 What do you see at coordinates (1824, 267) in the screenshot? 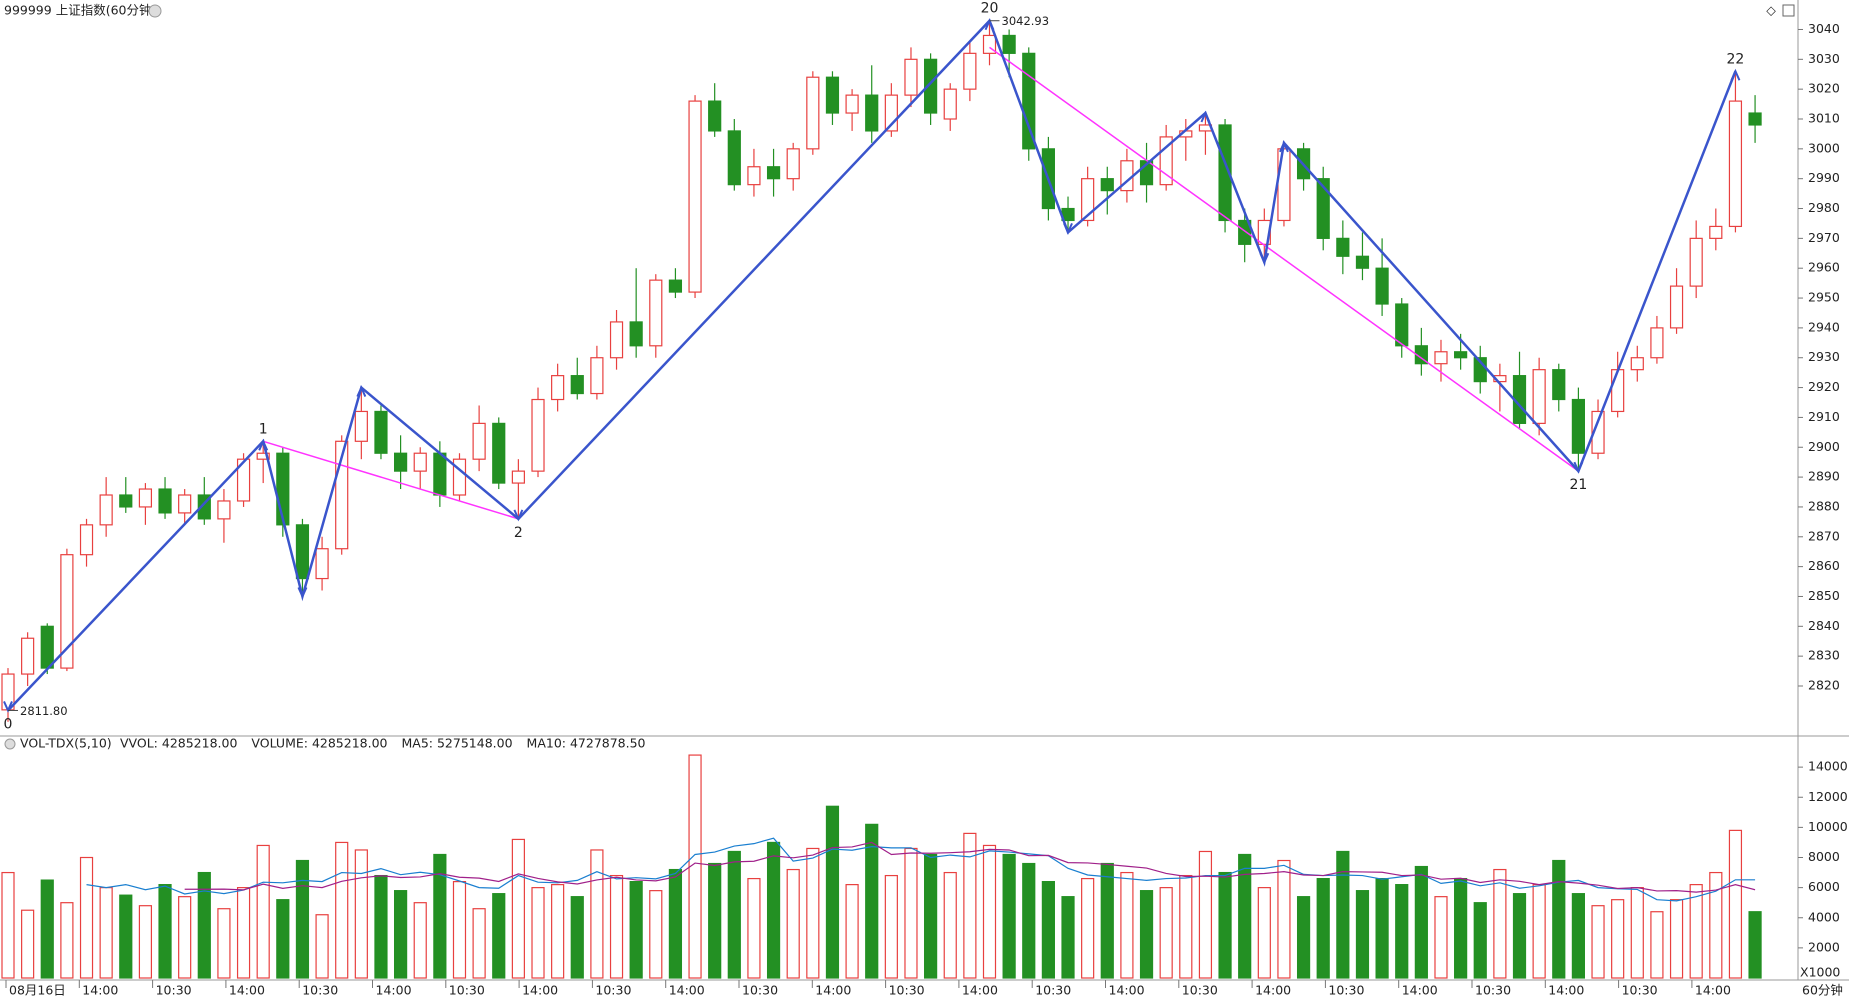
I see `y-tick-label: 2960` at bounding box center [1824, 267].